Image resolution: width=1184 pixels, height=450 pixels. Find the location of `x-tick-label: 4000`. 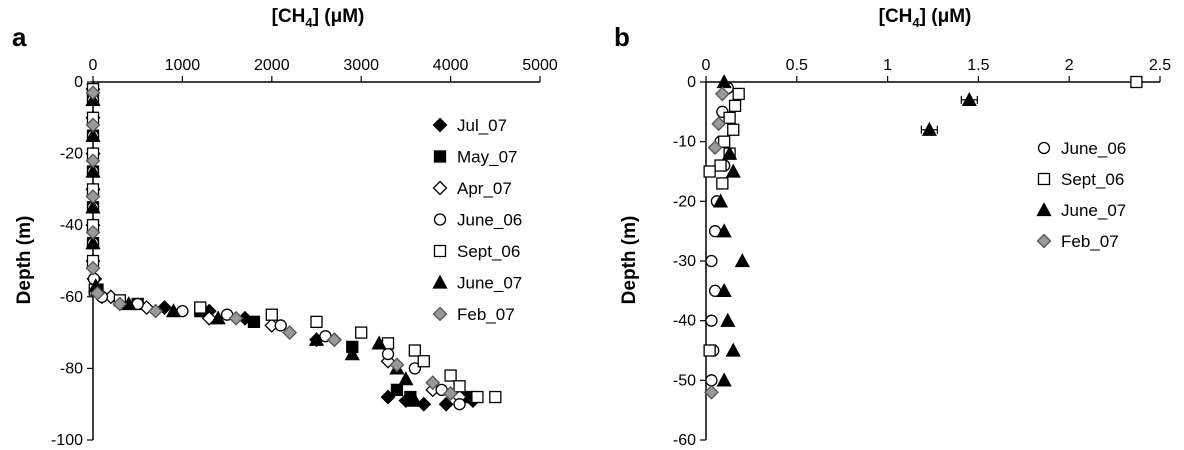

x-tick-label: 4000 is located at coordinates (451, 65).